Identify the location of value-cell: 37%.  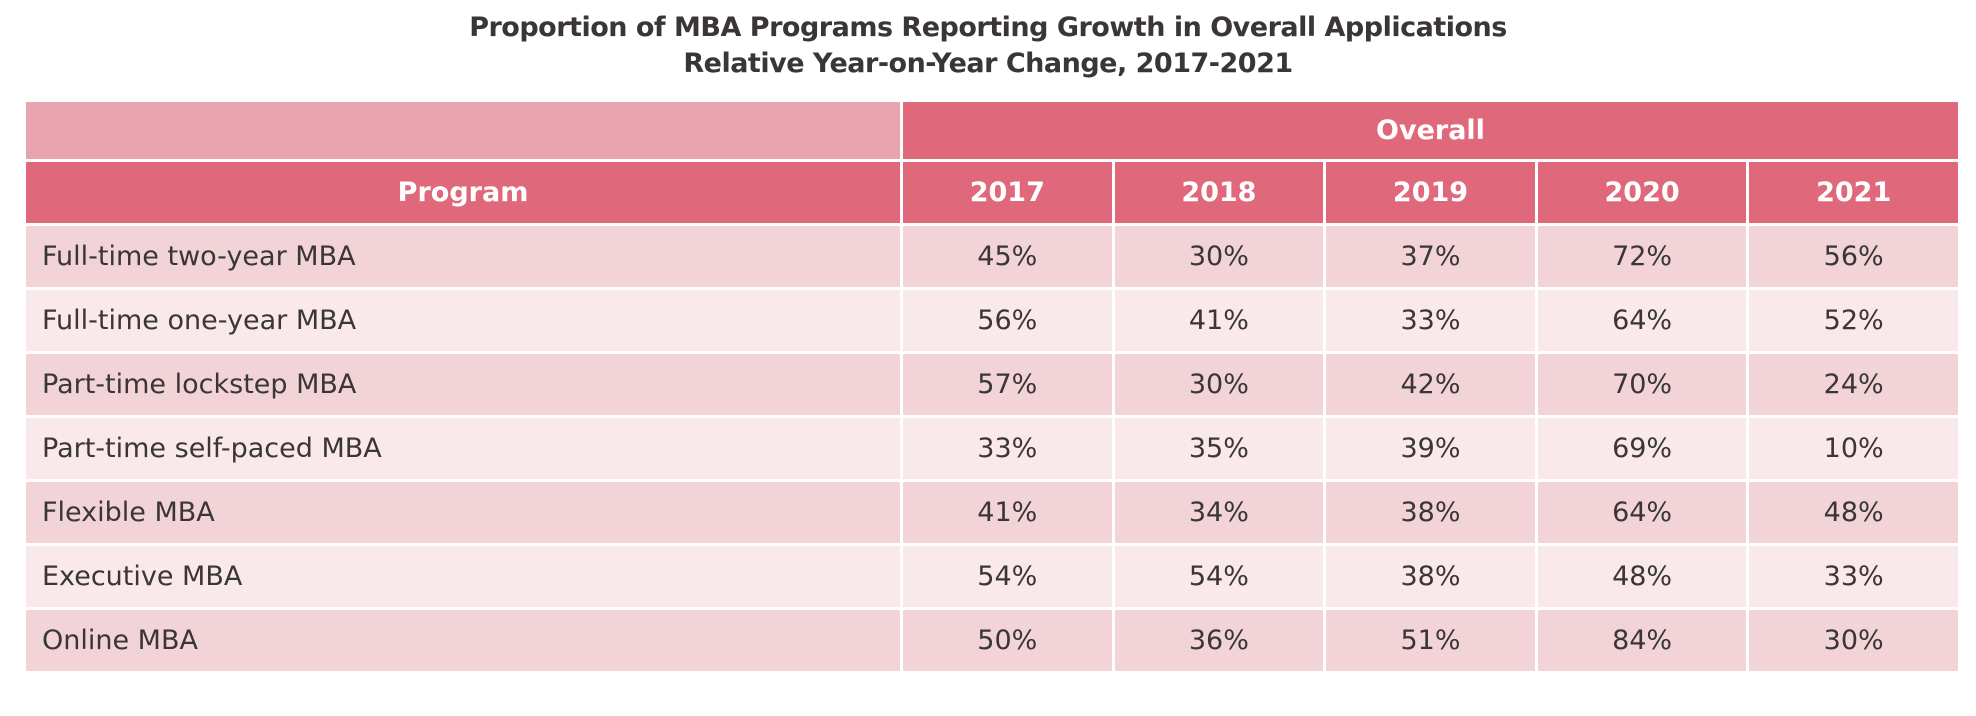
(1430, 256).